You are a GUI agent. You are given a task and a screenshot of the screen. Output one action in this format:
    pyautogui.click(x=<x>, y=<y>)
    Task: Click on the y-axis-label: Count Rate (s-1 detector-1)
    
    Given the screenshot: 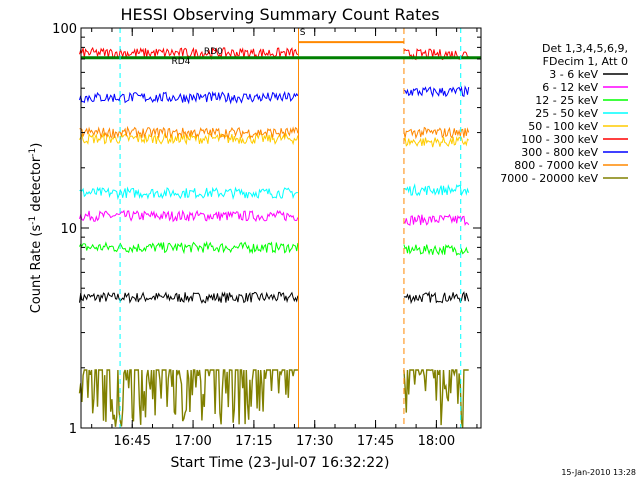 What is the action you would take?
    pyautogui.click(x=36, y=228)
    